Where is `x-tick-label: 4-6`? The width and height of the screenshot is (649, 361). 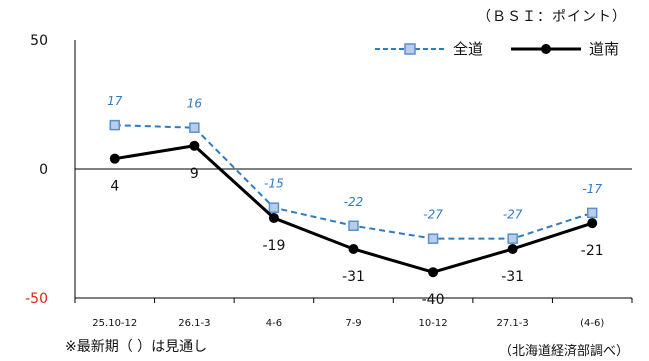
x-tick-label: 4-6 is located at coordinates (274, 323).